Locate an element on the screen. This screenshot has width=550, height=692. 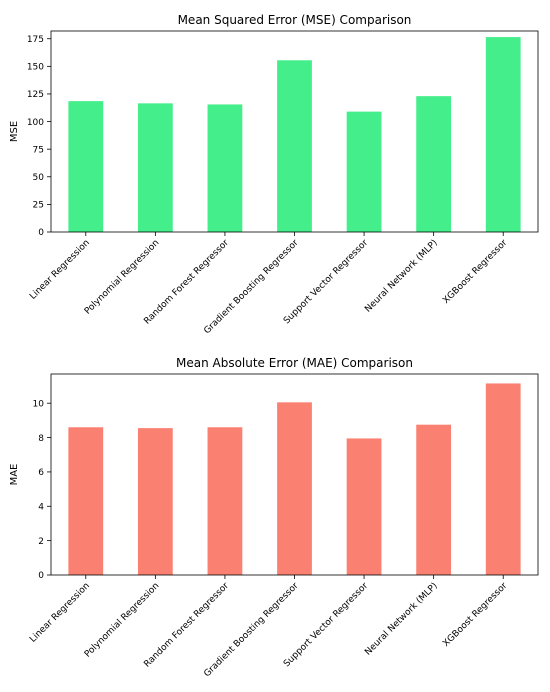
mse-y-tick-label-7: 175 is located at coordinates (35, 40).